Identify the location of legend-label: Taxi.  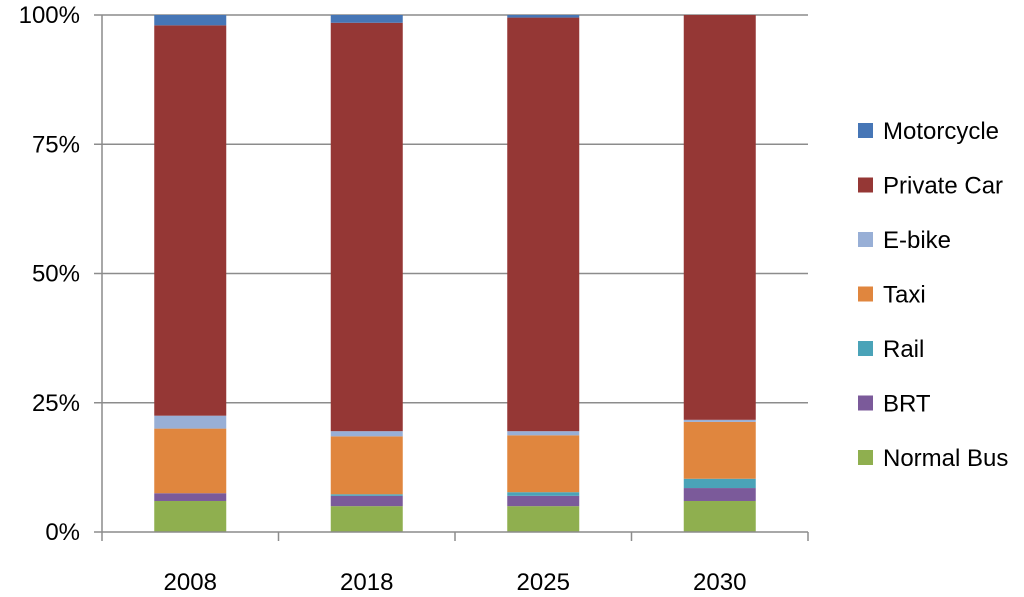
(904, 295).